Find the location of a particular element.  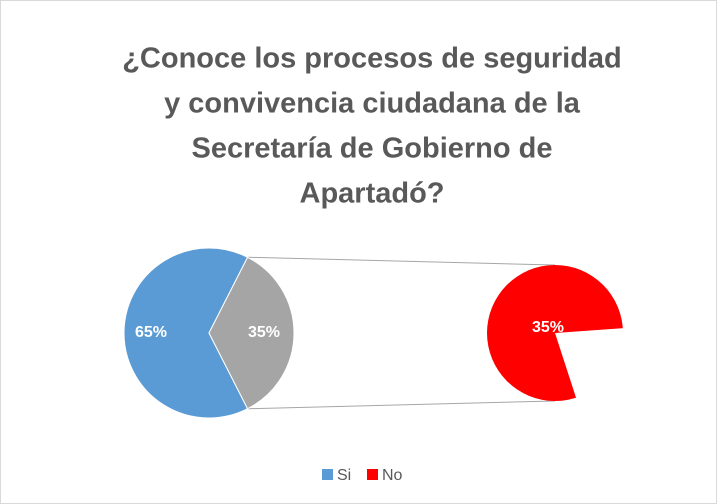

pie-gap is located at coordinates (589, 363).